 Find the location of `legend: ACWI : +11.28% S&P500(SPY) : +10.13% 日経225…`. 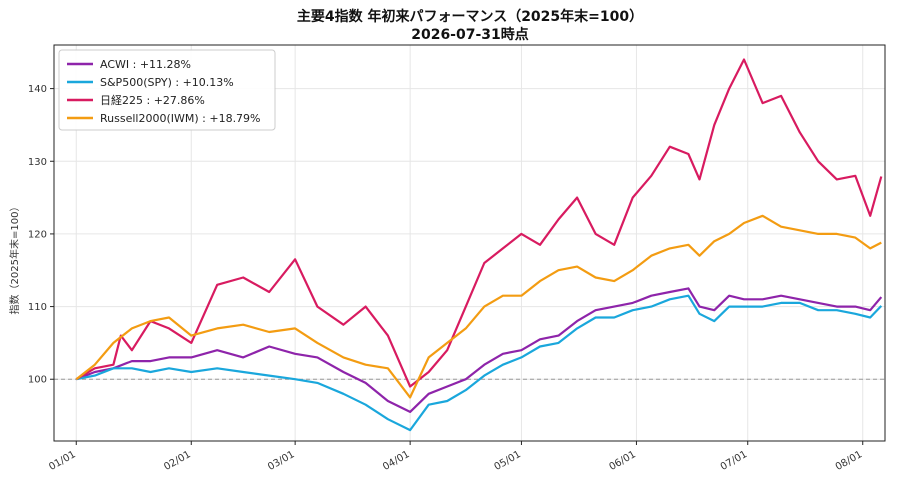

legend: ACWI : +11.28% S&P500(SPY) : +10.13% 日経225… is located at coordinates (167, 90).